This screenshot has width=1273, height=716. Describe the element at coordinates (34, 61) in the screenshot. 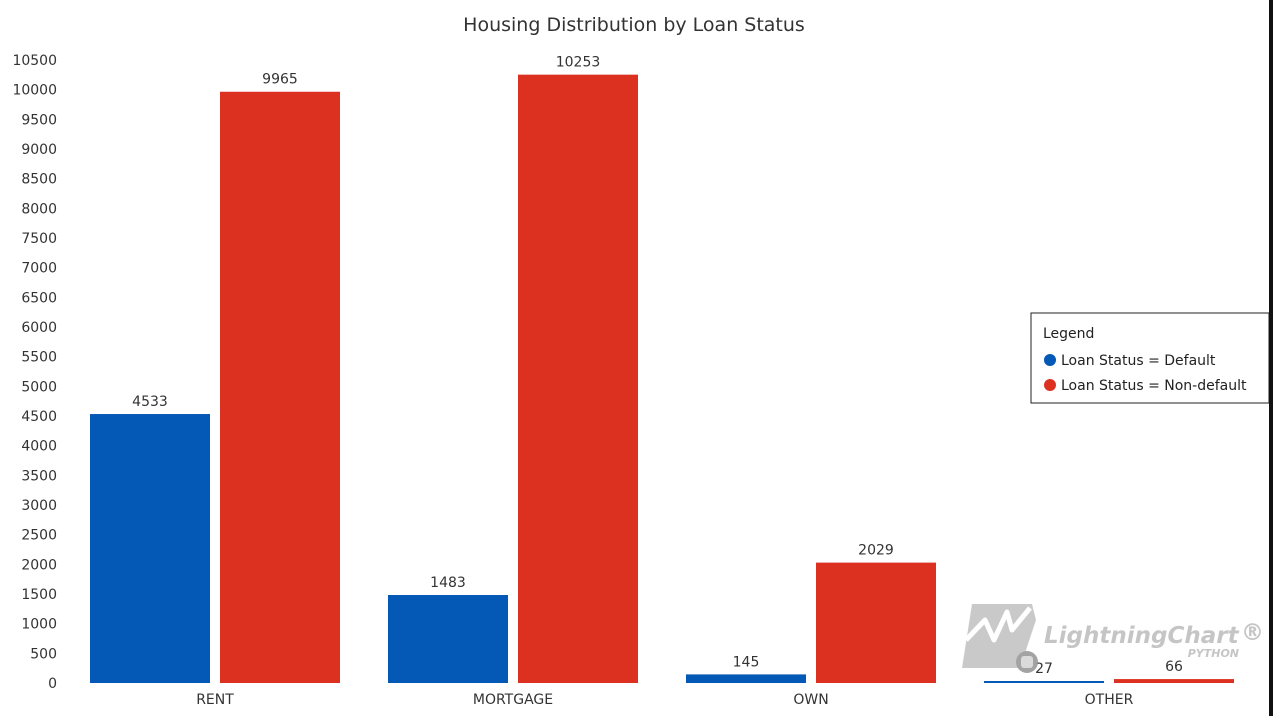

I see `y-tick-label-10500: 10500` at that location.